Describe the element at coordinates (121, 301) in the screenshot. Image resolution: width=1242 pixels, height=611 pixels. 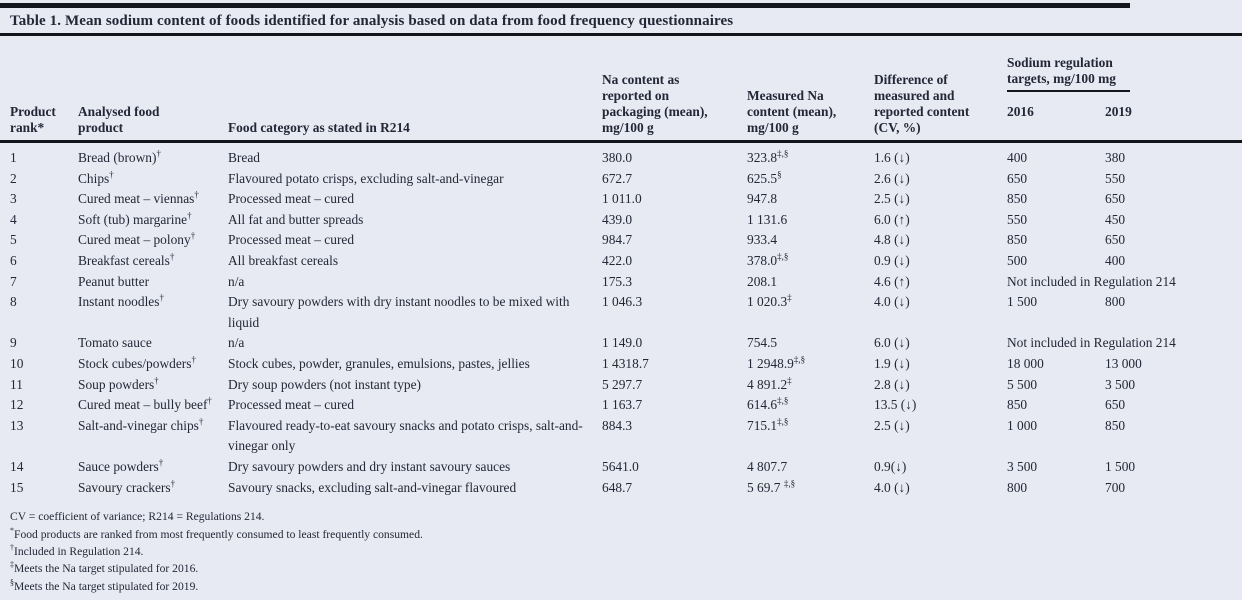
I see `cell-product: Instant noodles†` at that location.